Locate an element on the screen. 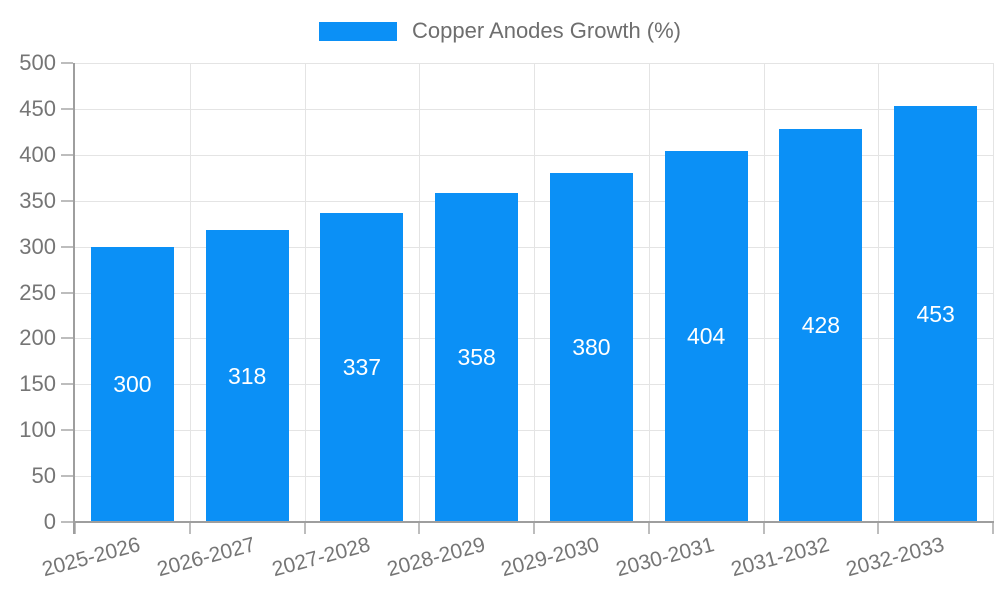 The height and width of the screenshot is (600, 1000). bar-value-label: 318 is located at coordinates (247, 375).